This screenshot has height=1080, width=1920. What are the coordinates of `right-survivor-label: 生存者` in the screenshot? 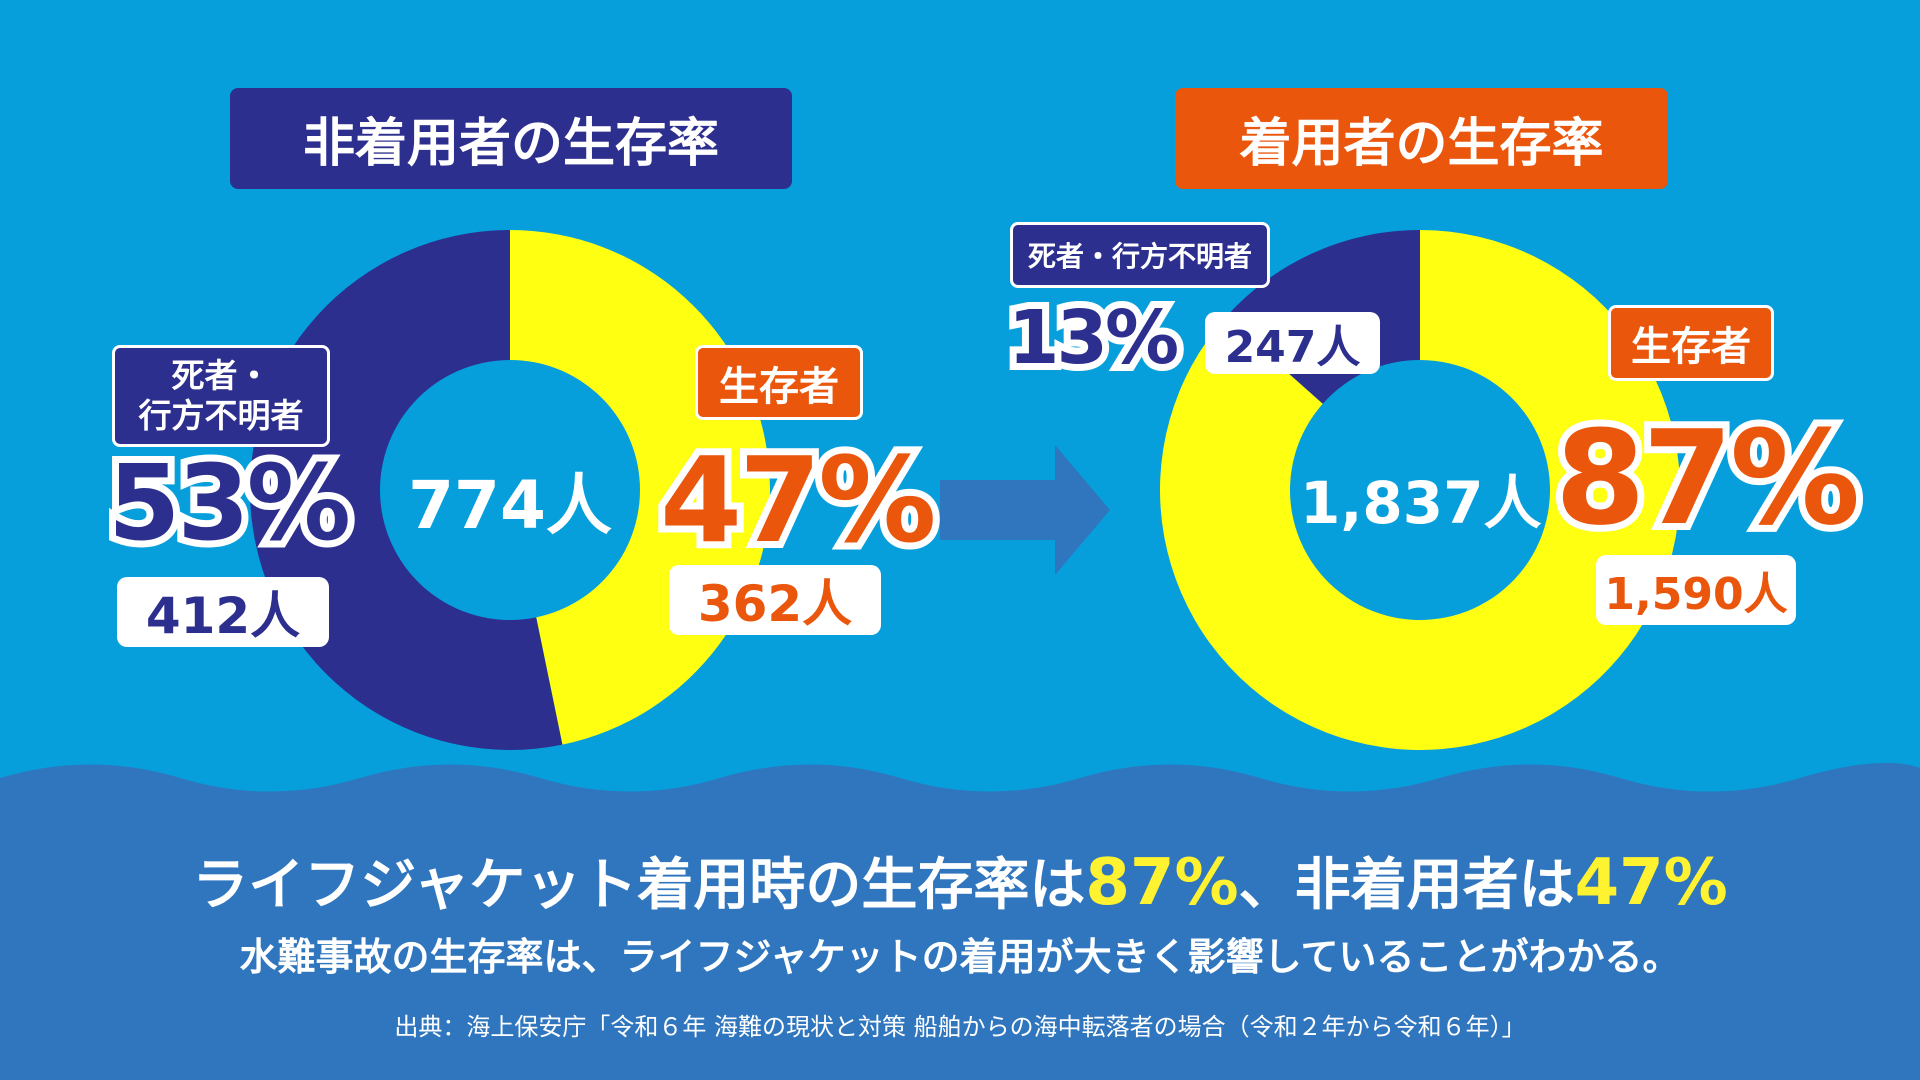 It's located at (1691, 343).